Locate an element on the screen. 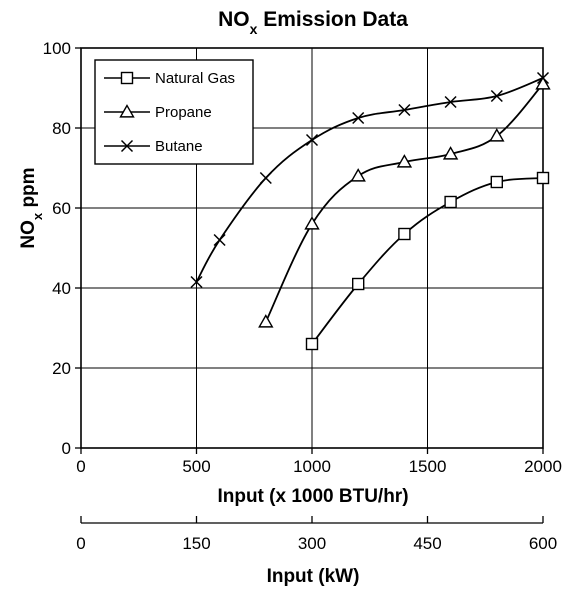  legend-marker-butane is located at coordinates (127, 146).